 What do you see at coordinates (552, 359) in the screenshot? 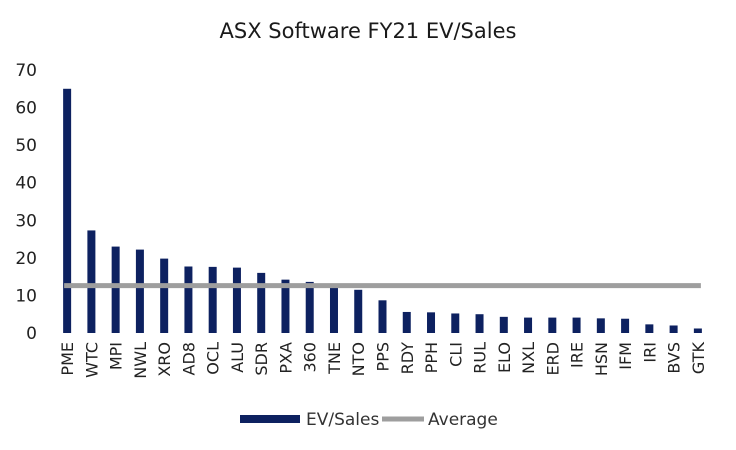
I see `x-tick-label: ERD` at bounding box center [552, 359].